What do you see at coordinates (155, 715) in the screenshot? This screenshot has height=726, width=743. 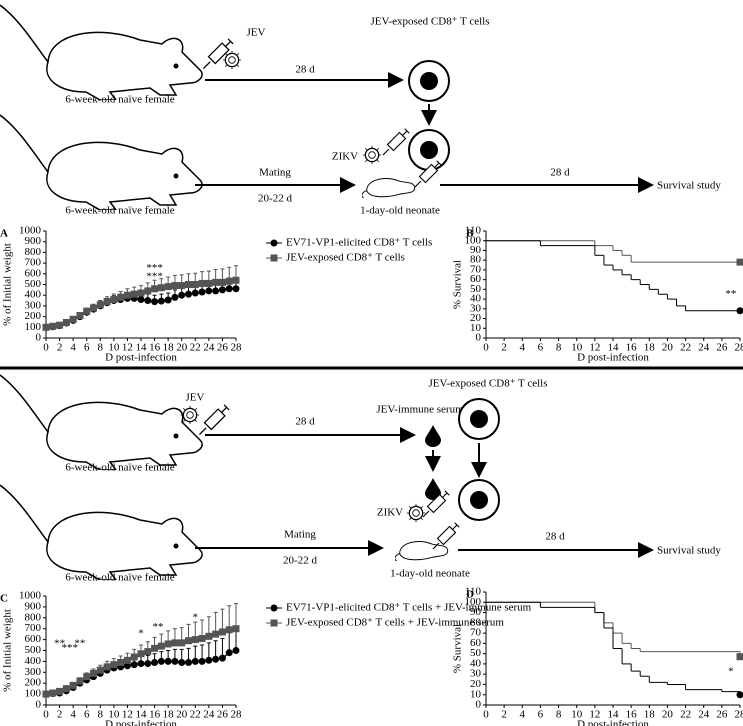 I see `x-tick-label: 16` at bounding box center [155, 715].